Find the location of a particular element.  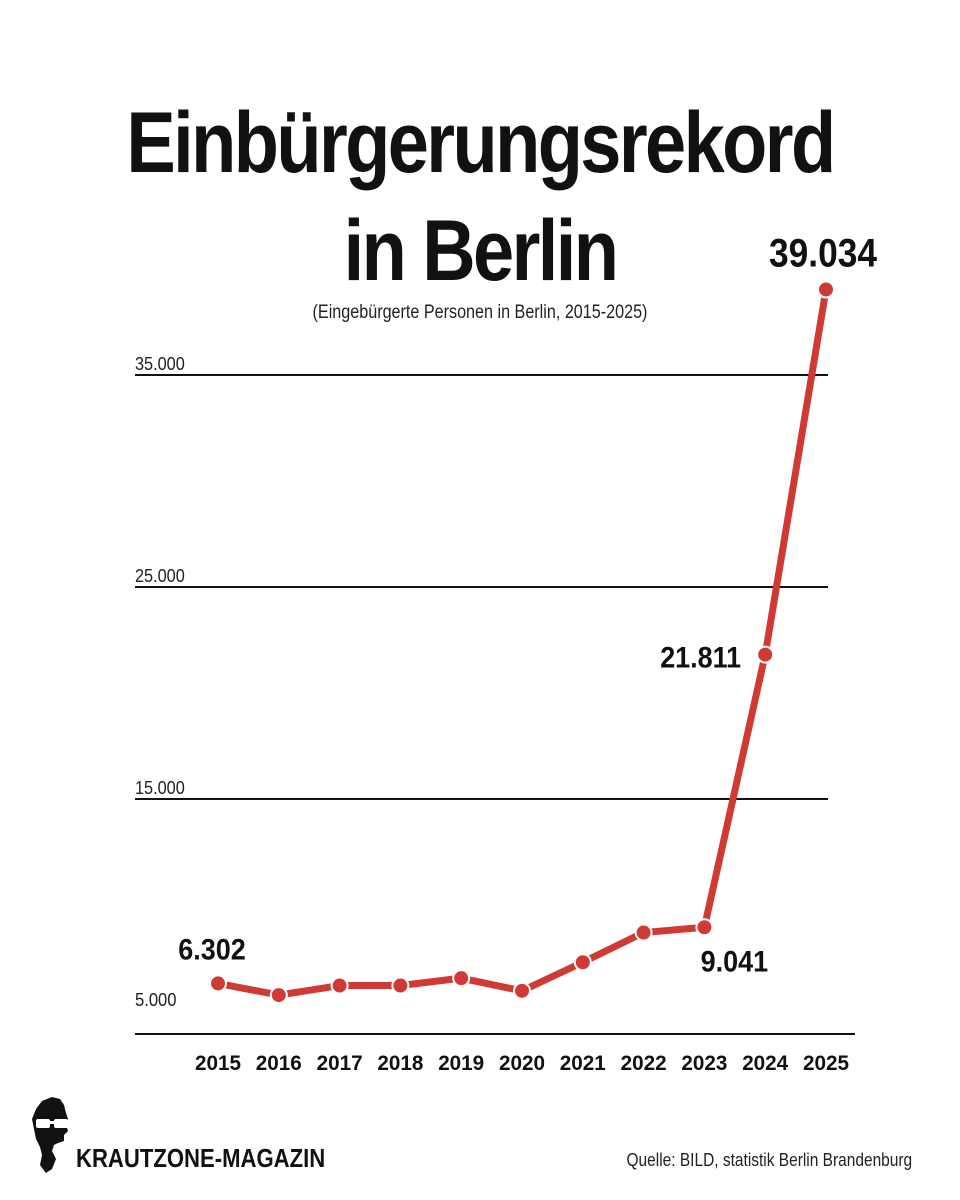

x-tick-label: 2016 is located at coordinates (279, 1063).